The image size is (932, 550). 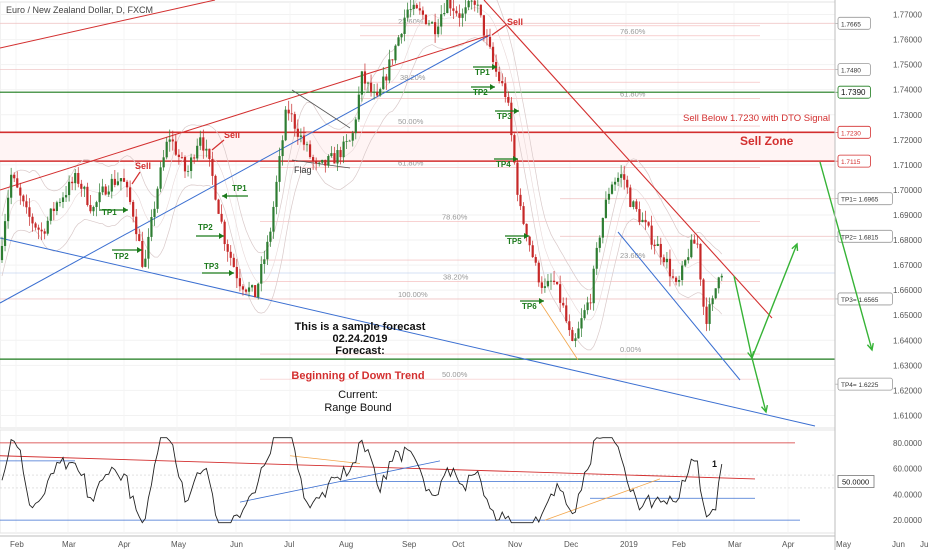 What do you see at coordinates (898, 544) in the screenshot?
I see `time-tick-label: Jun` at bounding box center [898, 544].